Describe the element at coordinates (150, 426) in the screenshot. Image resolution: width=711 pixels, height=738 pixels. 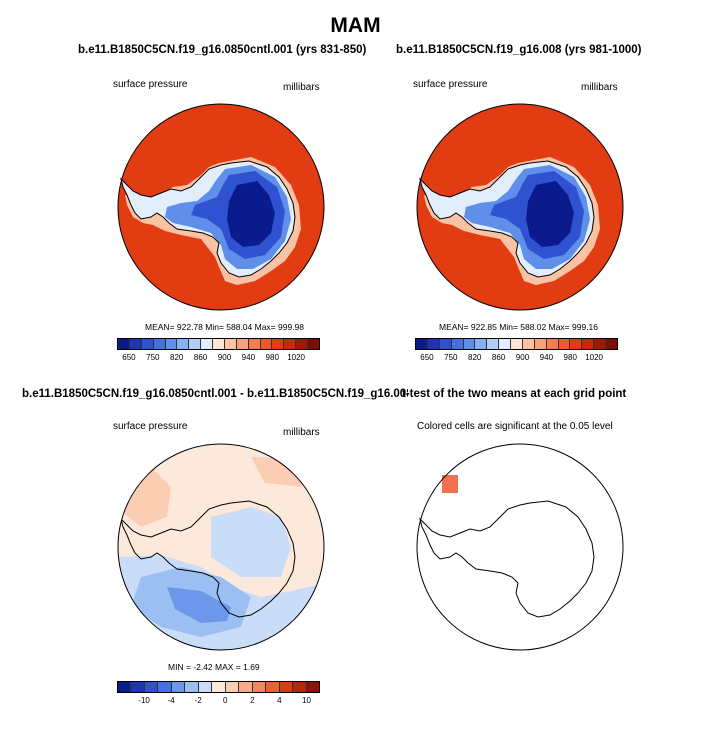
I see `panel3-left-label: surface pressure` at that location.